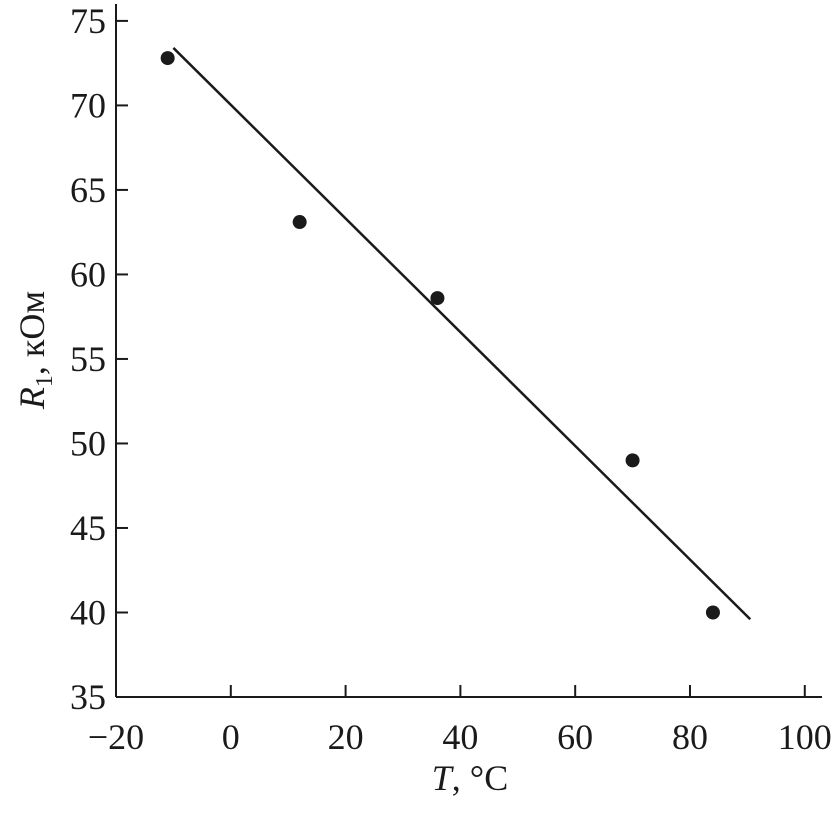 The image size is (836, 813). I want to click on x-tick-label: 0, so click(231, 737).